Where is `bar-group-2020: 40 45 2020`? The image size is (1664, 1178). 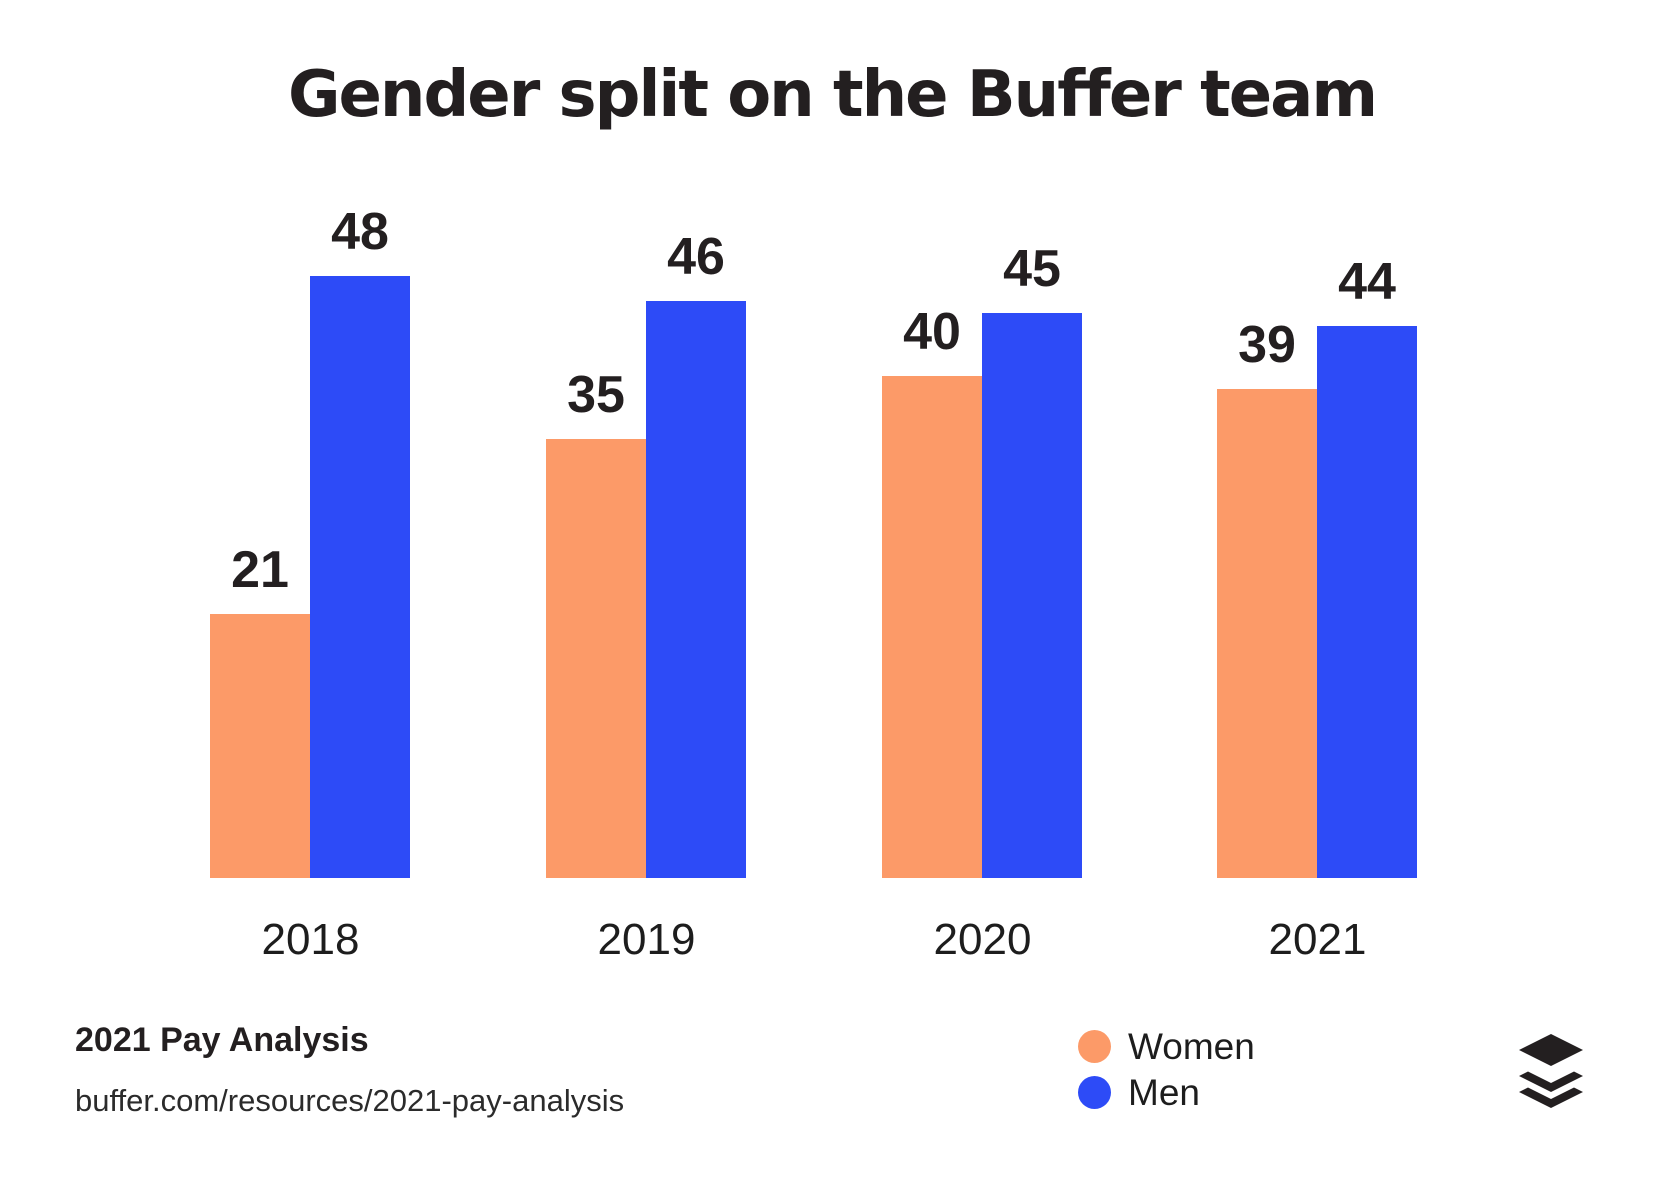 bar-group-2020: 40 45 2020 is located at coordinates (982, 481).